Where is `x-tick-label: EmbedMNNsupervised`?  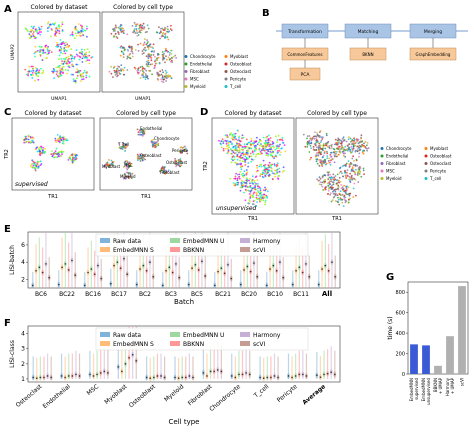 x-tick-label: EmbedMNNsupervised is located at coordinates (414, 390).